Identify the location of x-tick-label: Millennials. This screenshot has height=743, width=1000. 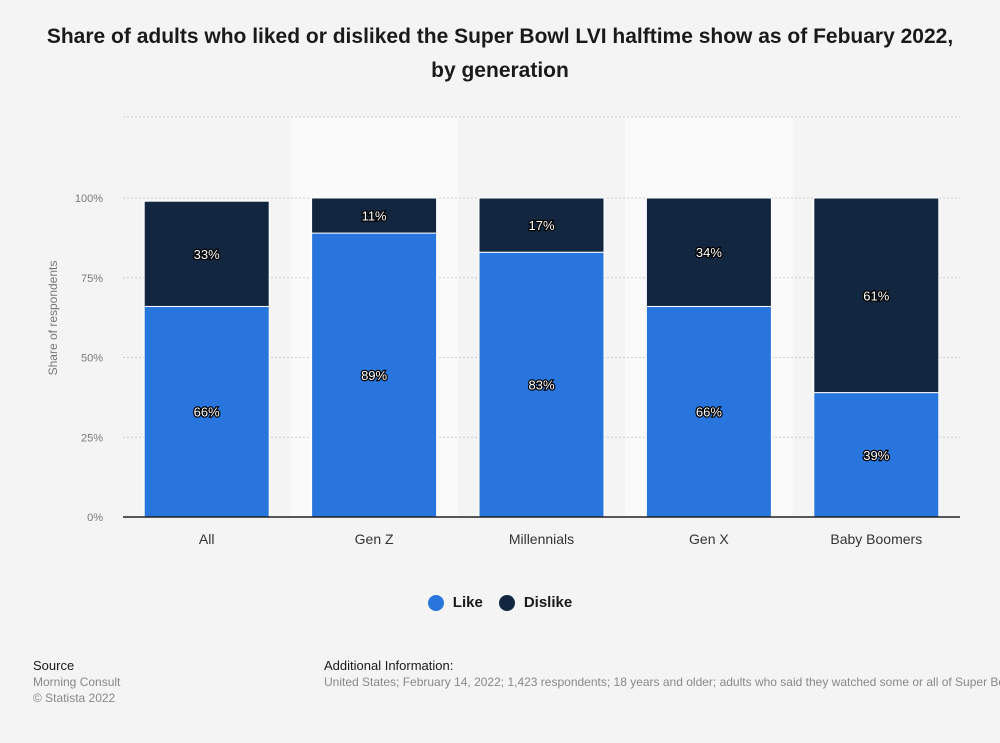
(541, 539).